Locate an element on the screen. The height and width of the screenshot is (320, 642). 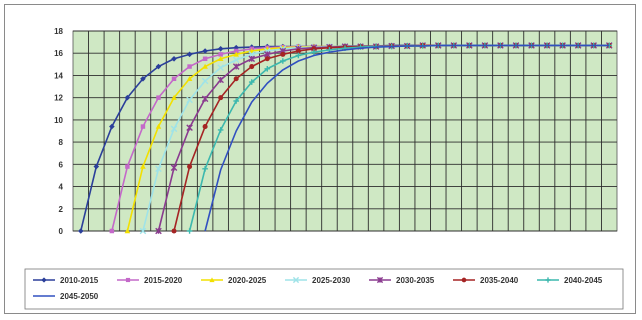
legend-label: 2030-2035 is located at coordinates (415, 280).